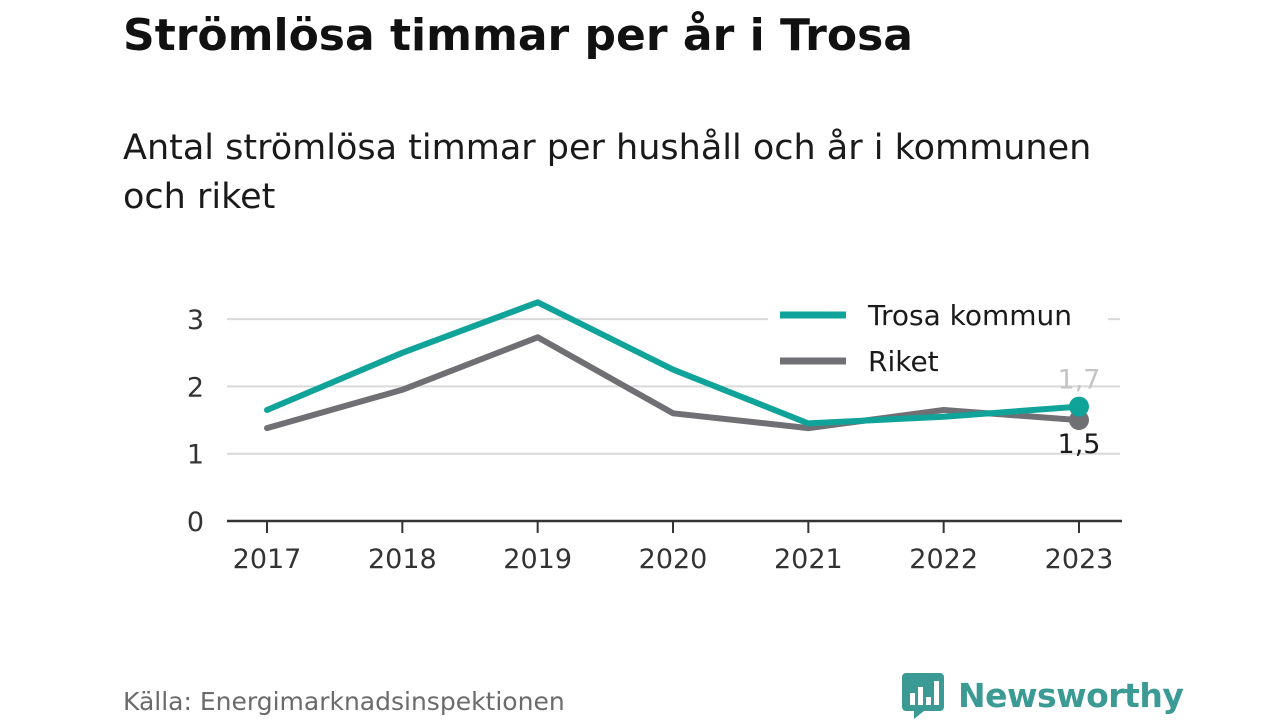  I want to click on x-axis, so click(674, 526).